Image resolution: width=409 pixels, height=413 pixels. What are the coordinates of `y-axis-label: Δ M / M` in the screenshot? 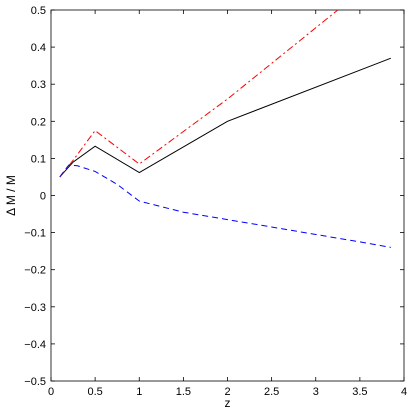 It's located at (11, 195).